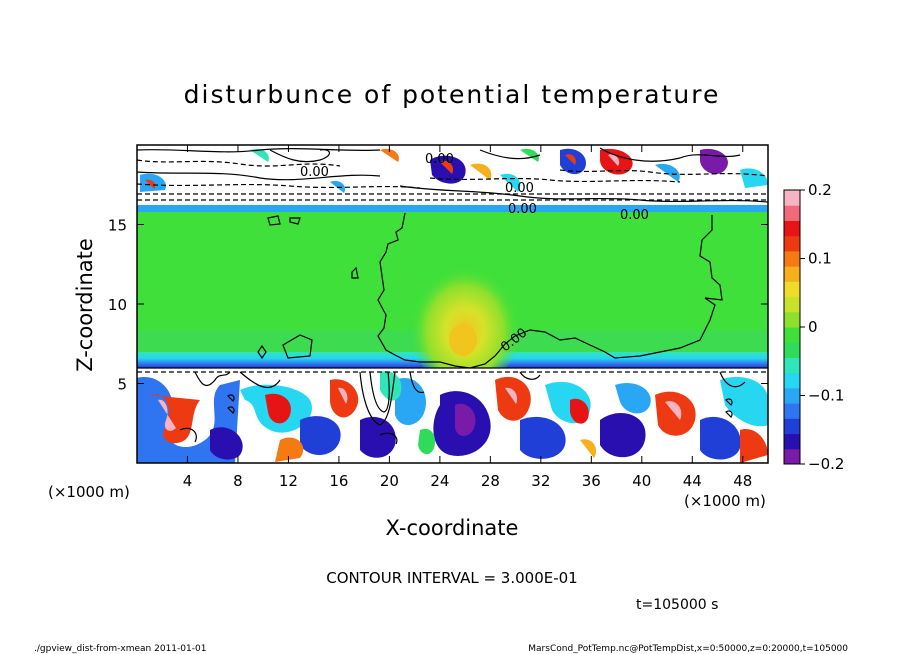  Describe the element at coordinates (117, 305) in the screenshot. I see `y-tick-label: 10` at that location.